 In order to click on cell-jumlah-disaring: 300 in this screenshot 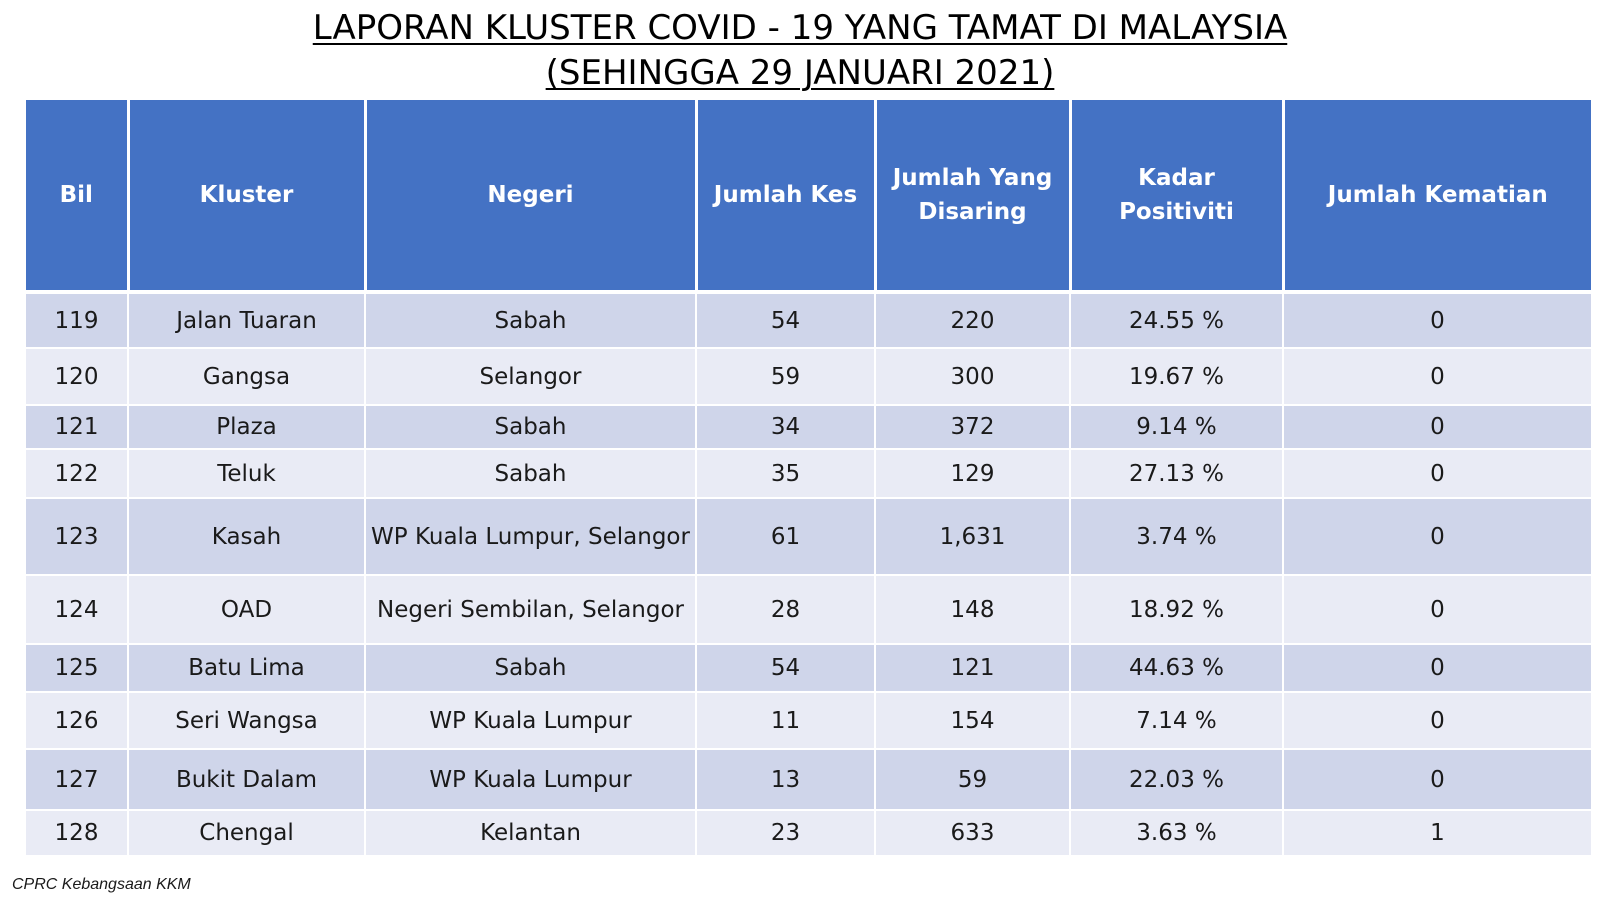, I will do `click(973, 377)`.